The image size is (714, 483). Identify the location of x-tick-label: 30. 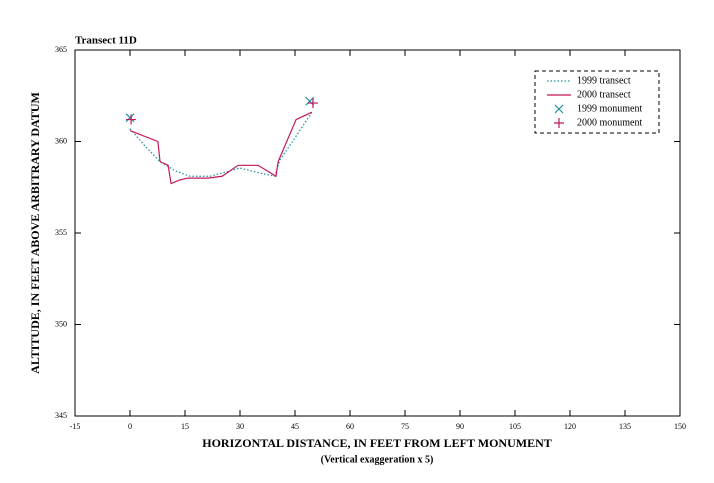
(240, 426).